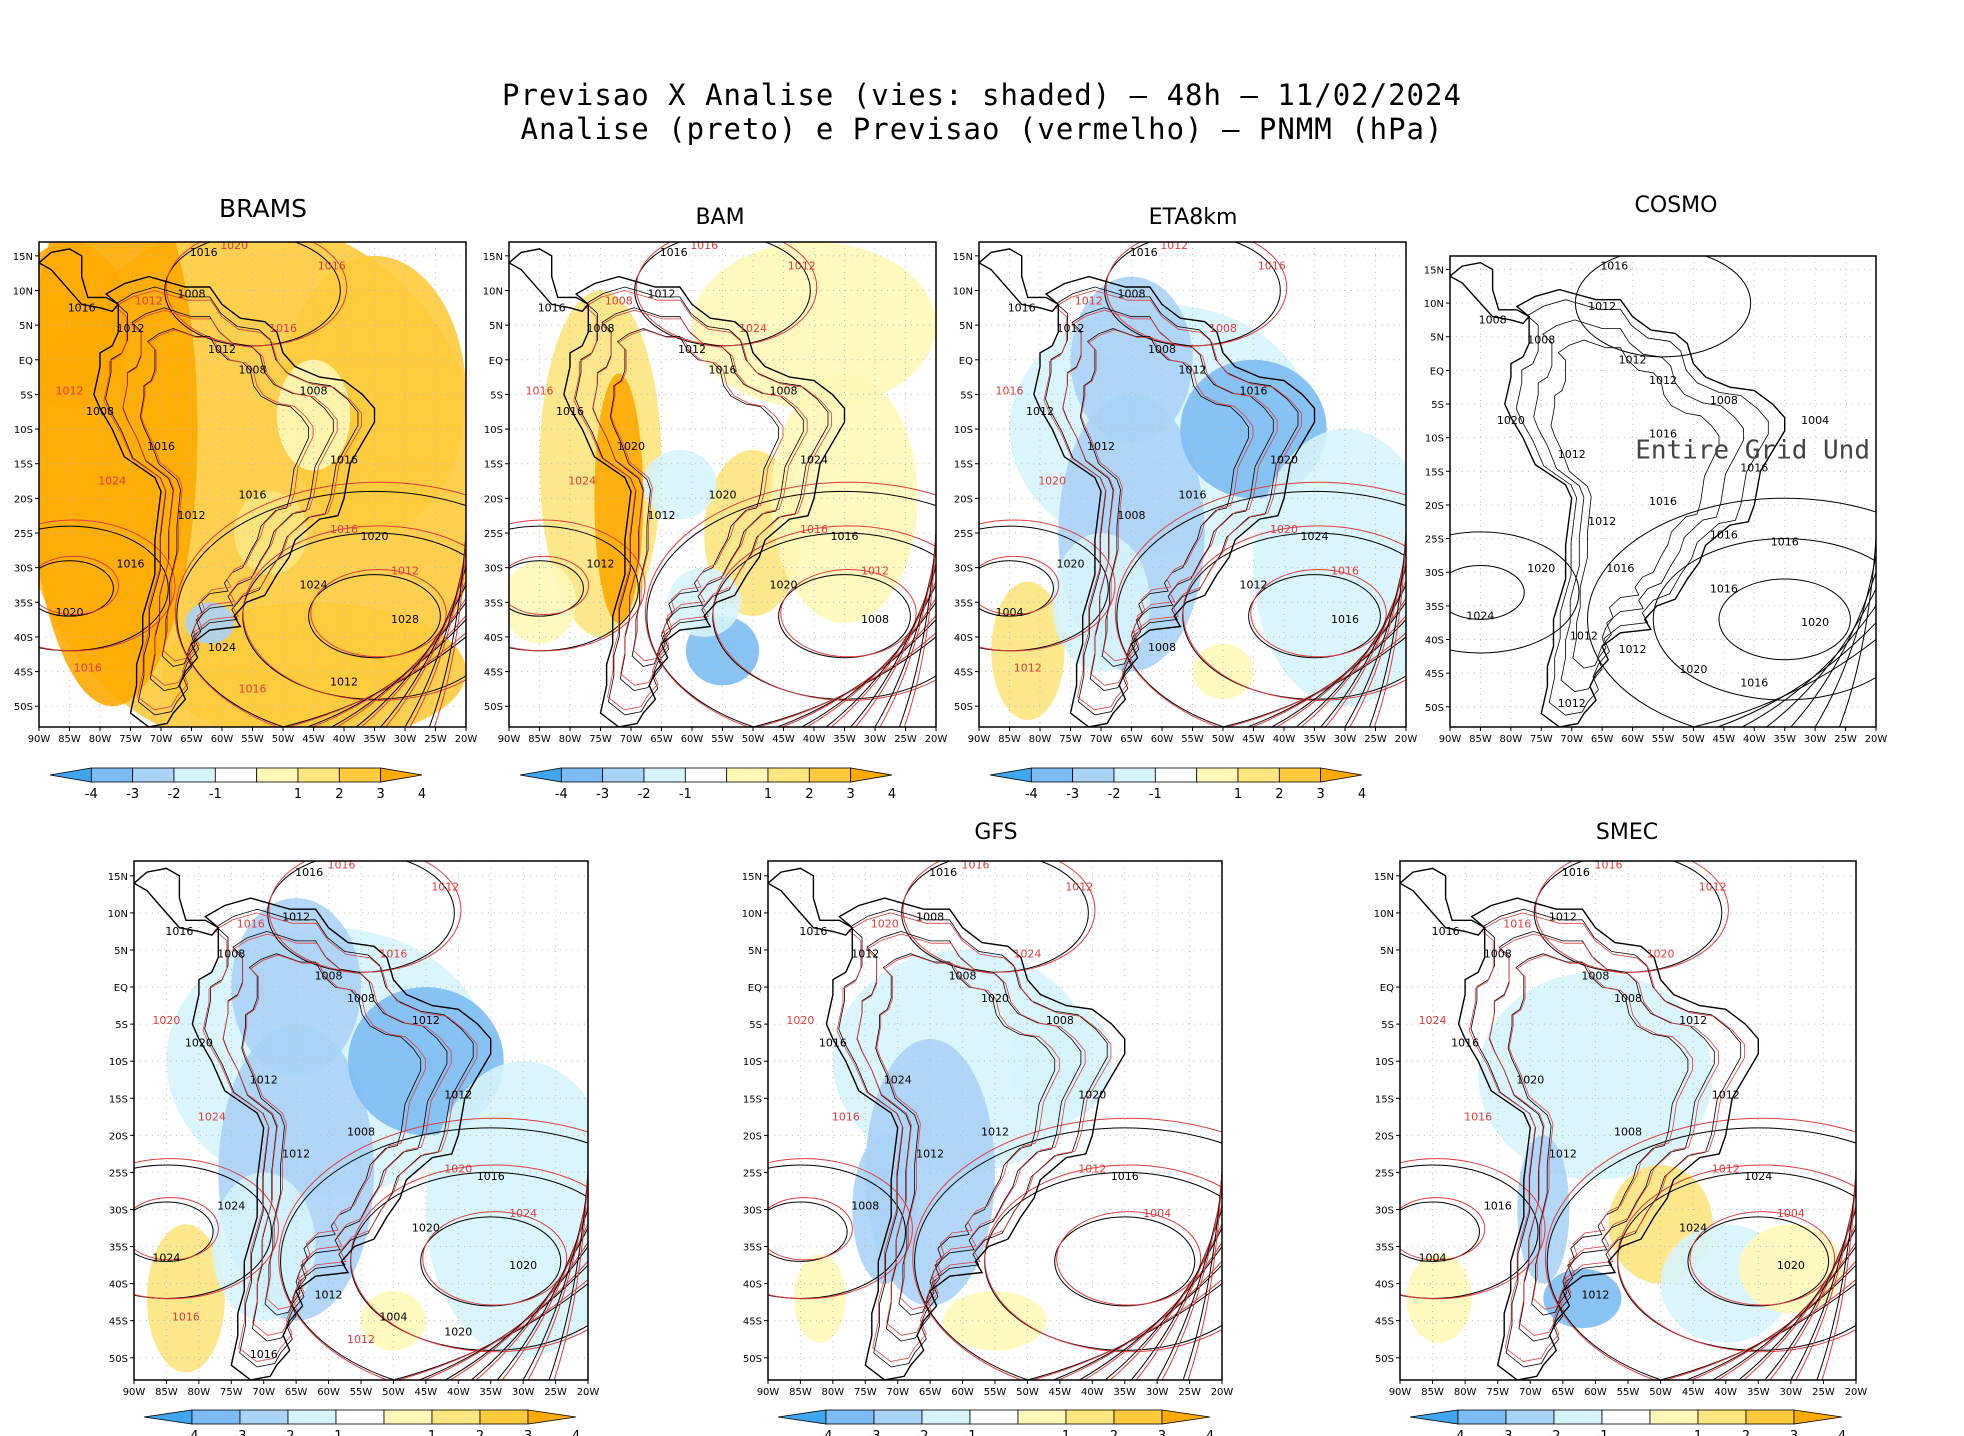 The width and height of the screenshot is (1964, 1436). Describe the element at coordinates (720, 217) in the screenshot. I see `panel-title-bam: BAM` at that location.